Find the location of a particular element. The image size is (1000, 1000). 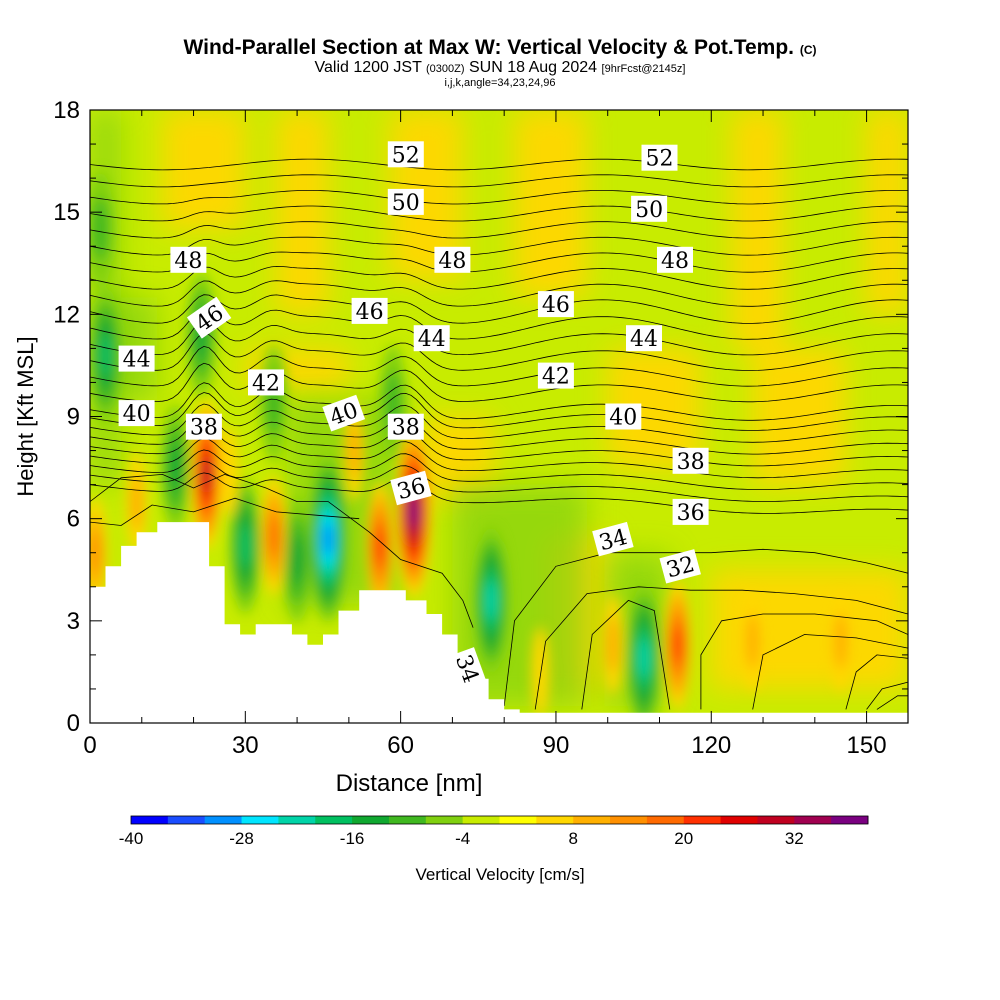

theta-label: 48 is located at coordinates (452, 260).